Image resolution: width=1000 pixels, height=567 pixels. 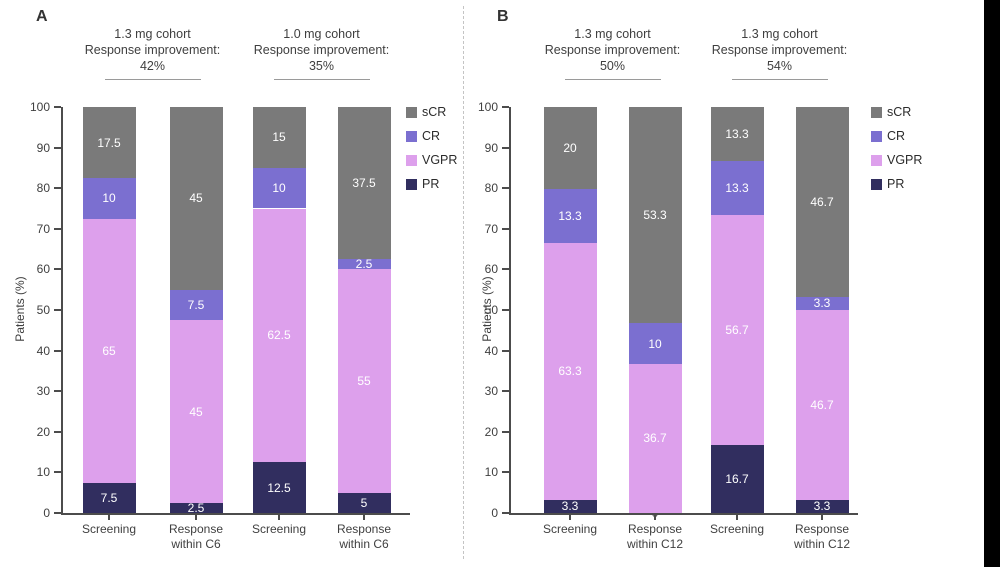 What do you see at coordinates (876, 160) in the screenshot?
I see `legend-swatch-vgpr` at bounding box center [876, 160].